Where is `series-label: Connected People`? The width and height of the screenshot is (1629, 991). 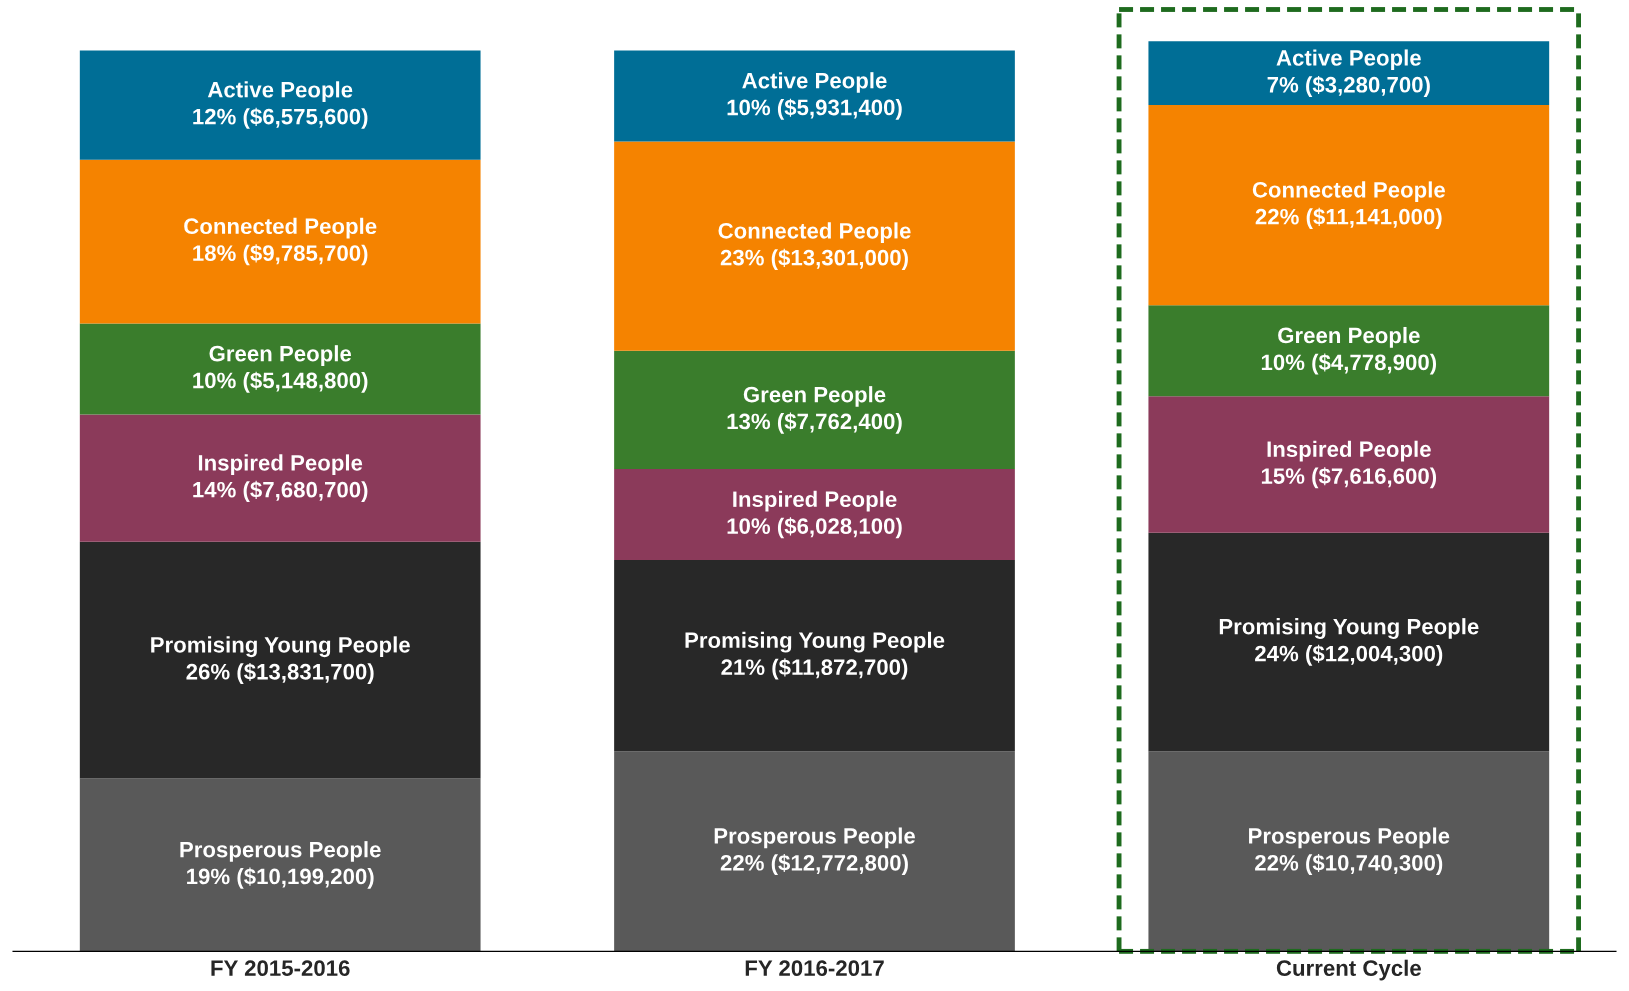
series-label: Connected People is located at coordinates (280, 228).